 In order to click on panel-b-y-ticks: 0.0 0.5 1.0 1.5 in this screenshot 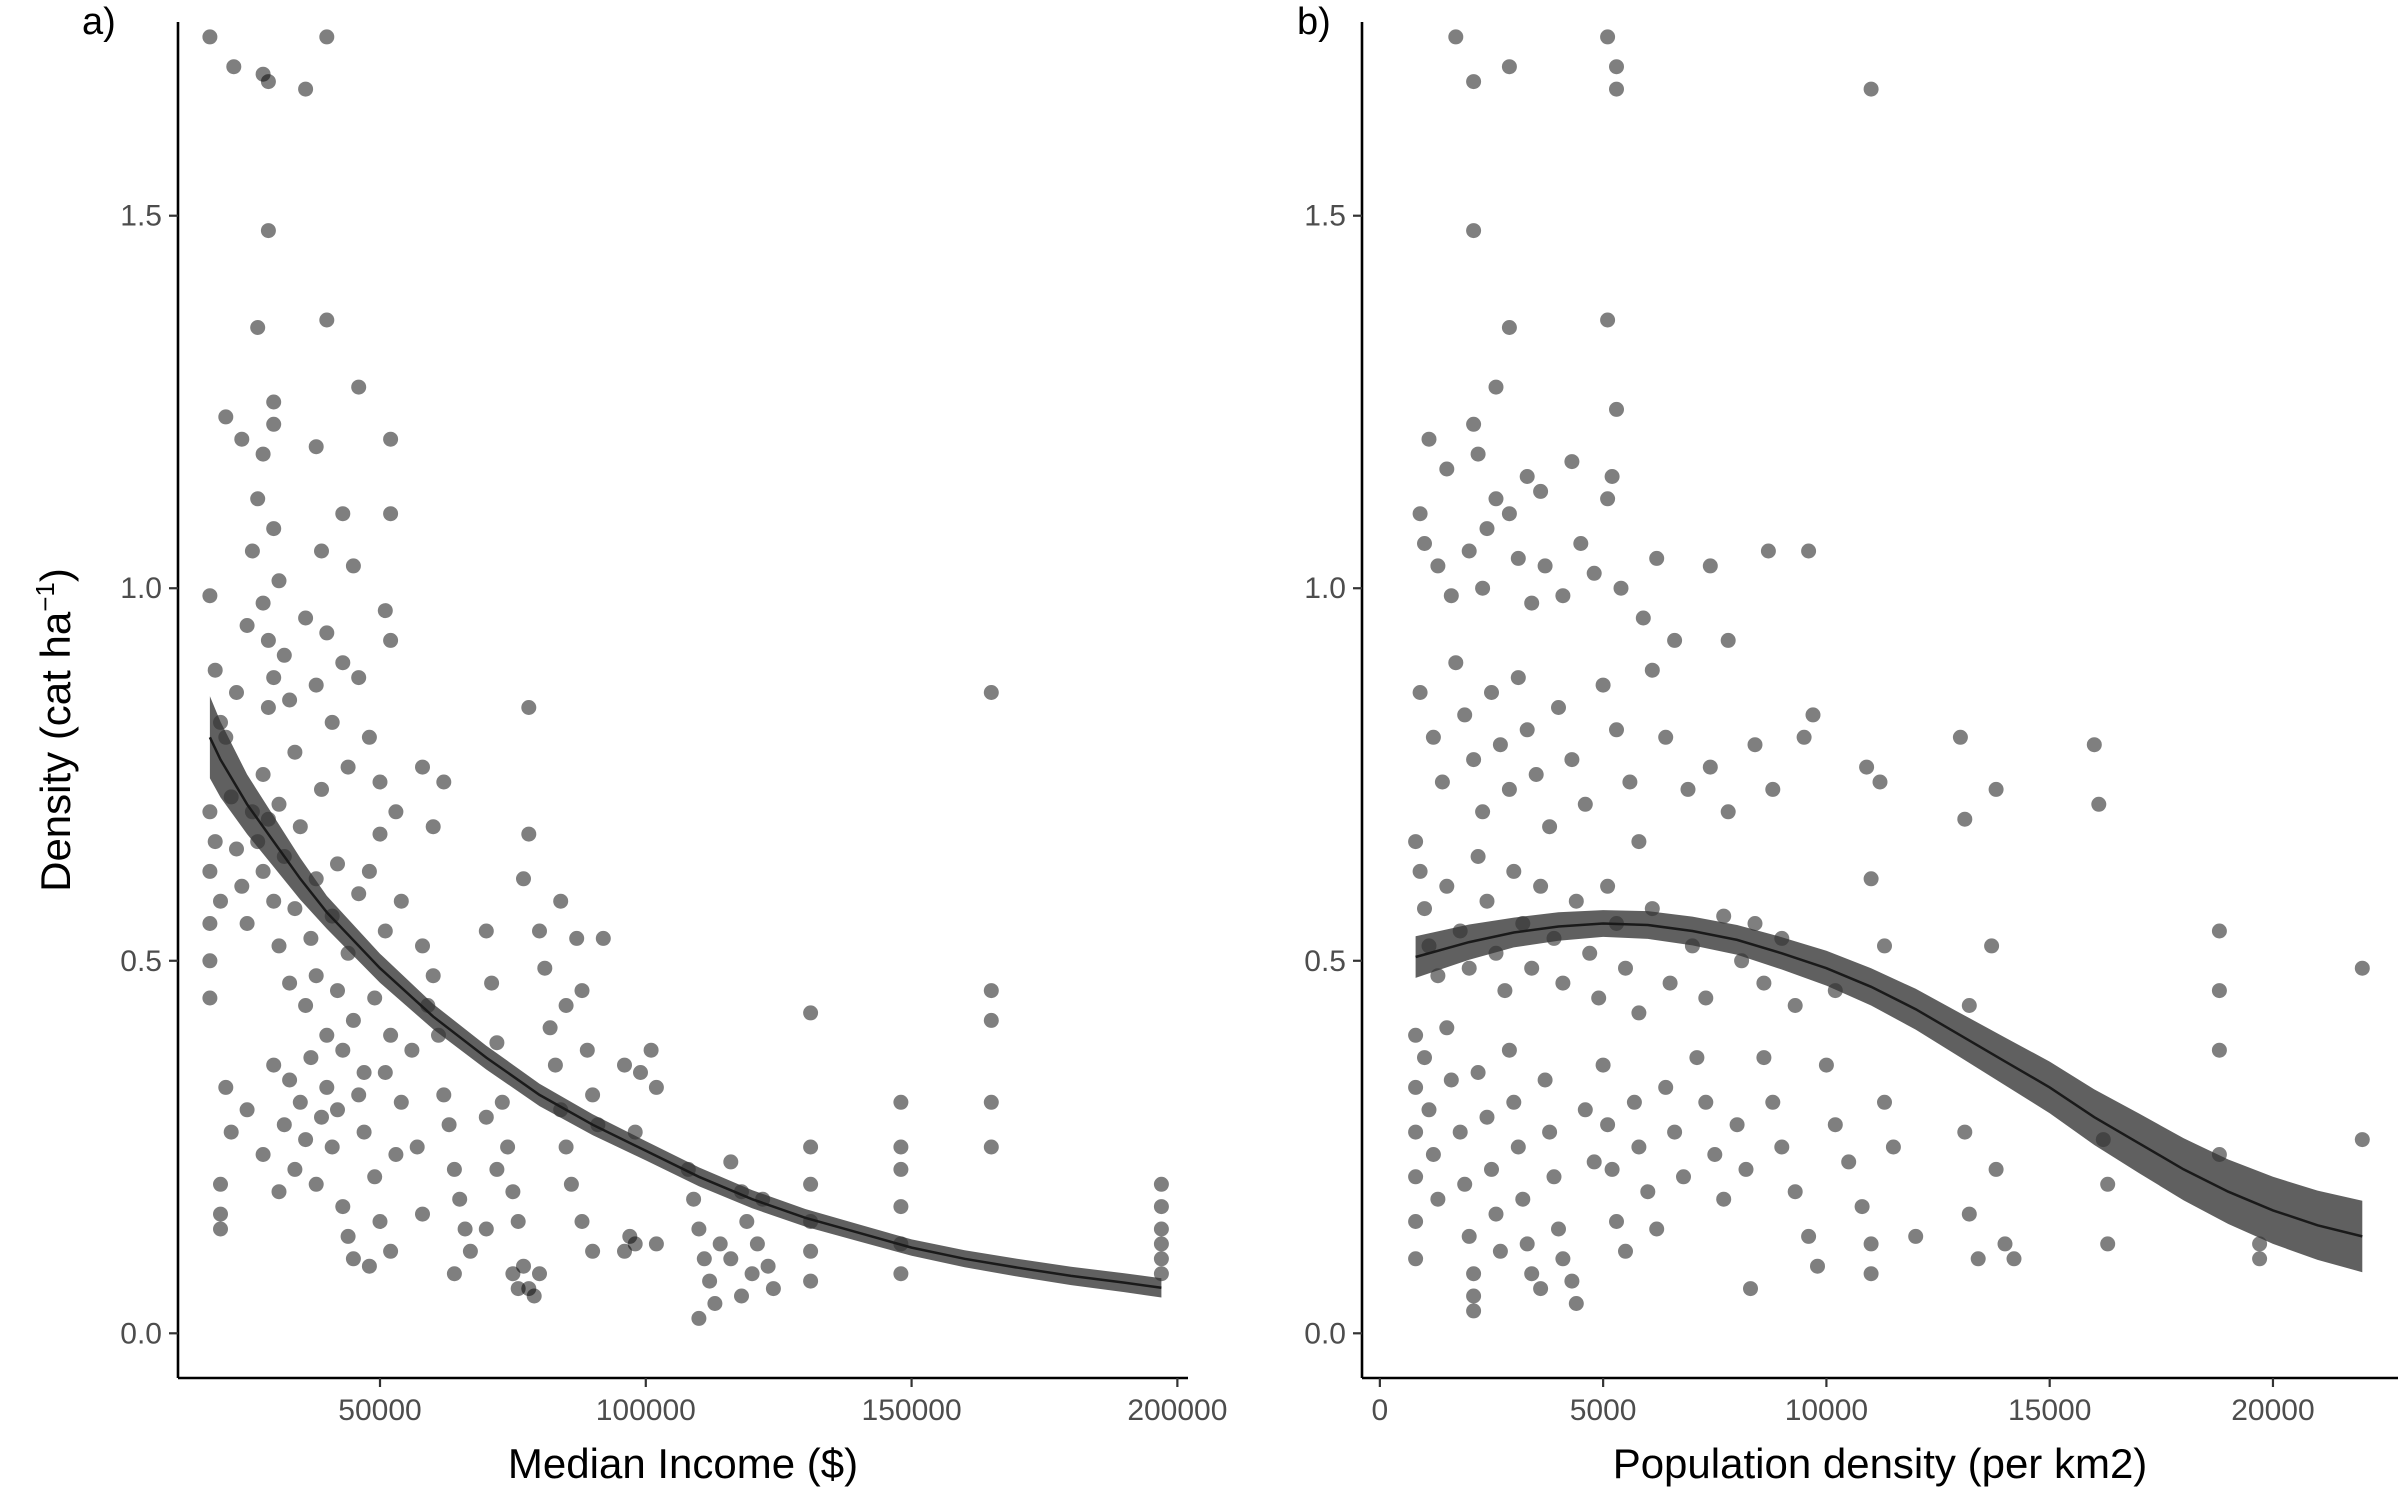, I will do `click(1333, 775)`.